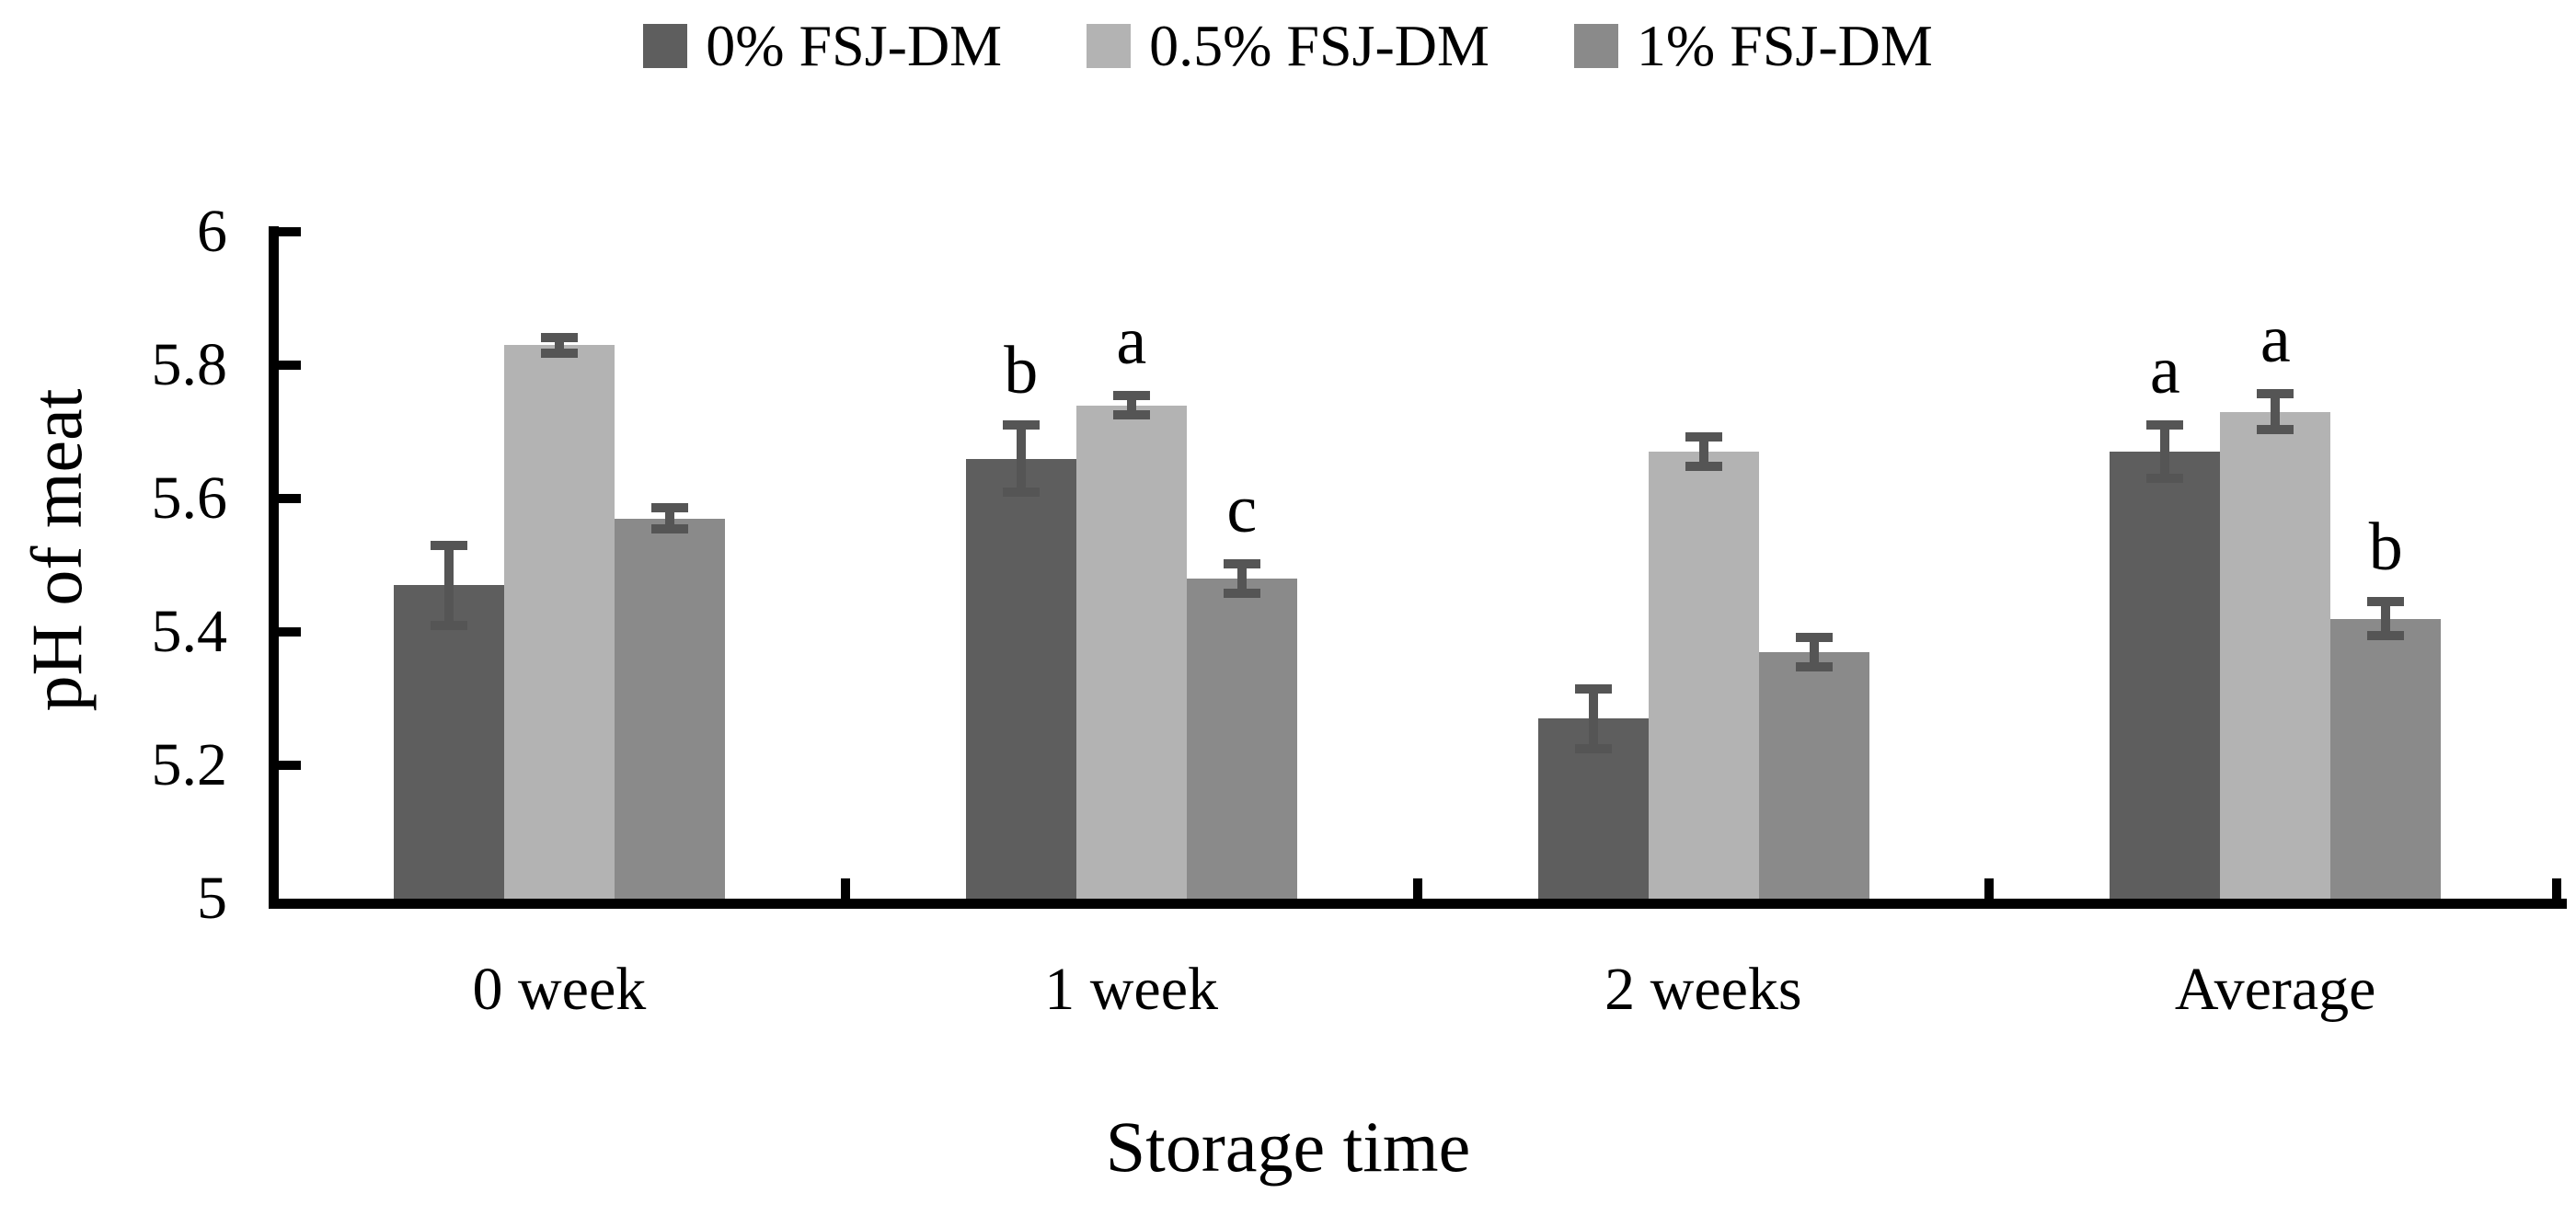 The image size is (2576, 1216). I want to click on x-tick-label: 0 week, so click(559, 990).